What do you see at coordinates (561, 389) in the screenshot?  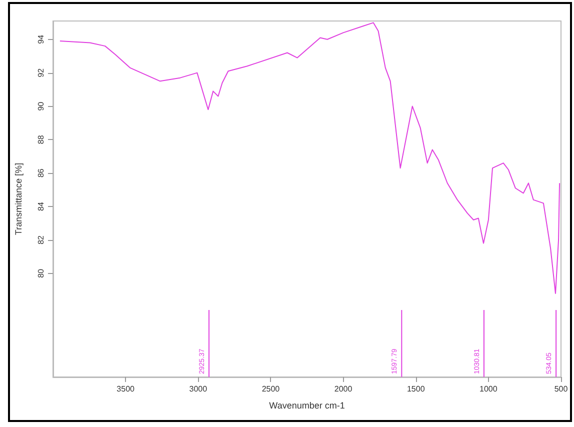 I see `x-tick-label: 500` at bounding box center [561, 389].